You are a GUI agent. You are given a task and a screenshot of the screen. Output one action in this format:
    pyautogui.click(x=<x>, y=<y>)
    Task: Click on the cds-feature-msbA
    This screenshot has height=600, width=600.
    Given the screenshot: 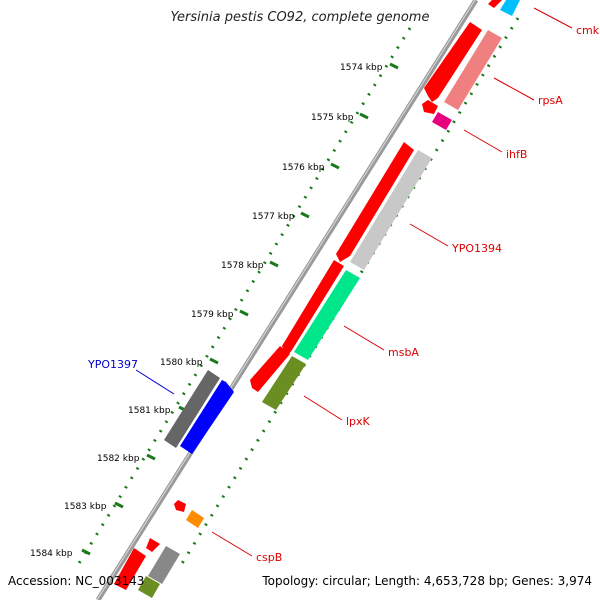 What is the action you would take?
    pyautogui.click(x=313, y=309)
    